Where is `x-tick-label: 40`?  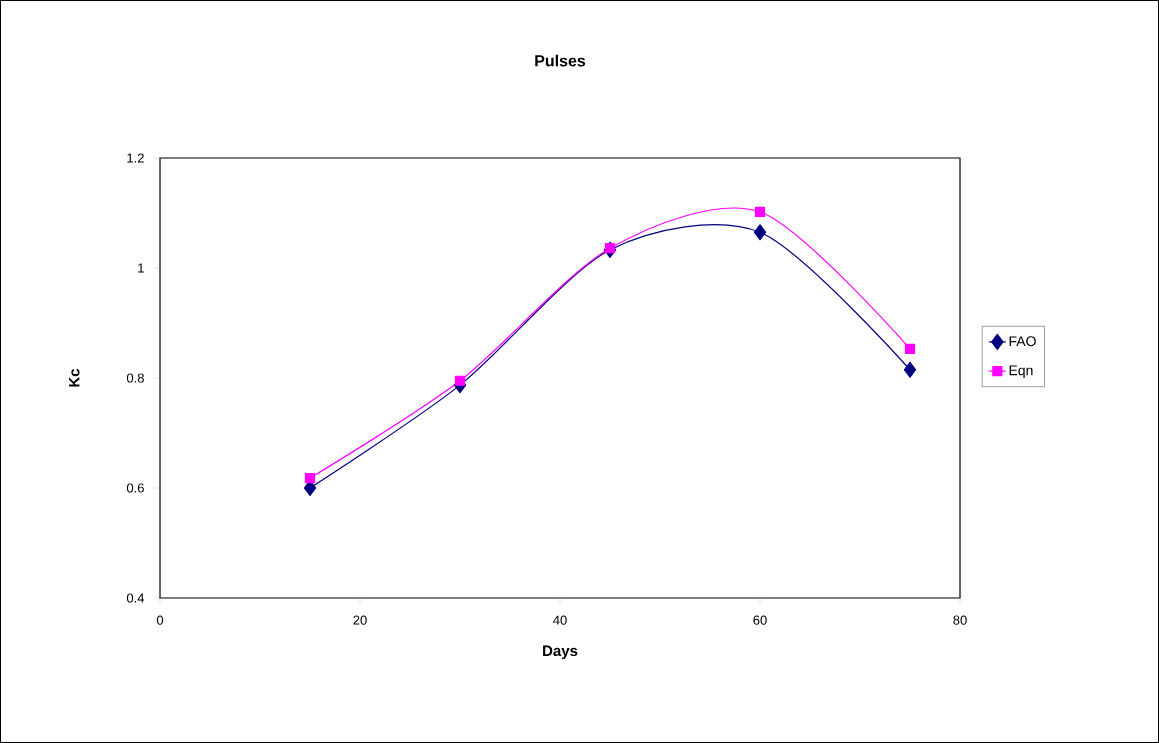 x-tick-label: 40 is located at coordinates (560, 620).